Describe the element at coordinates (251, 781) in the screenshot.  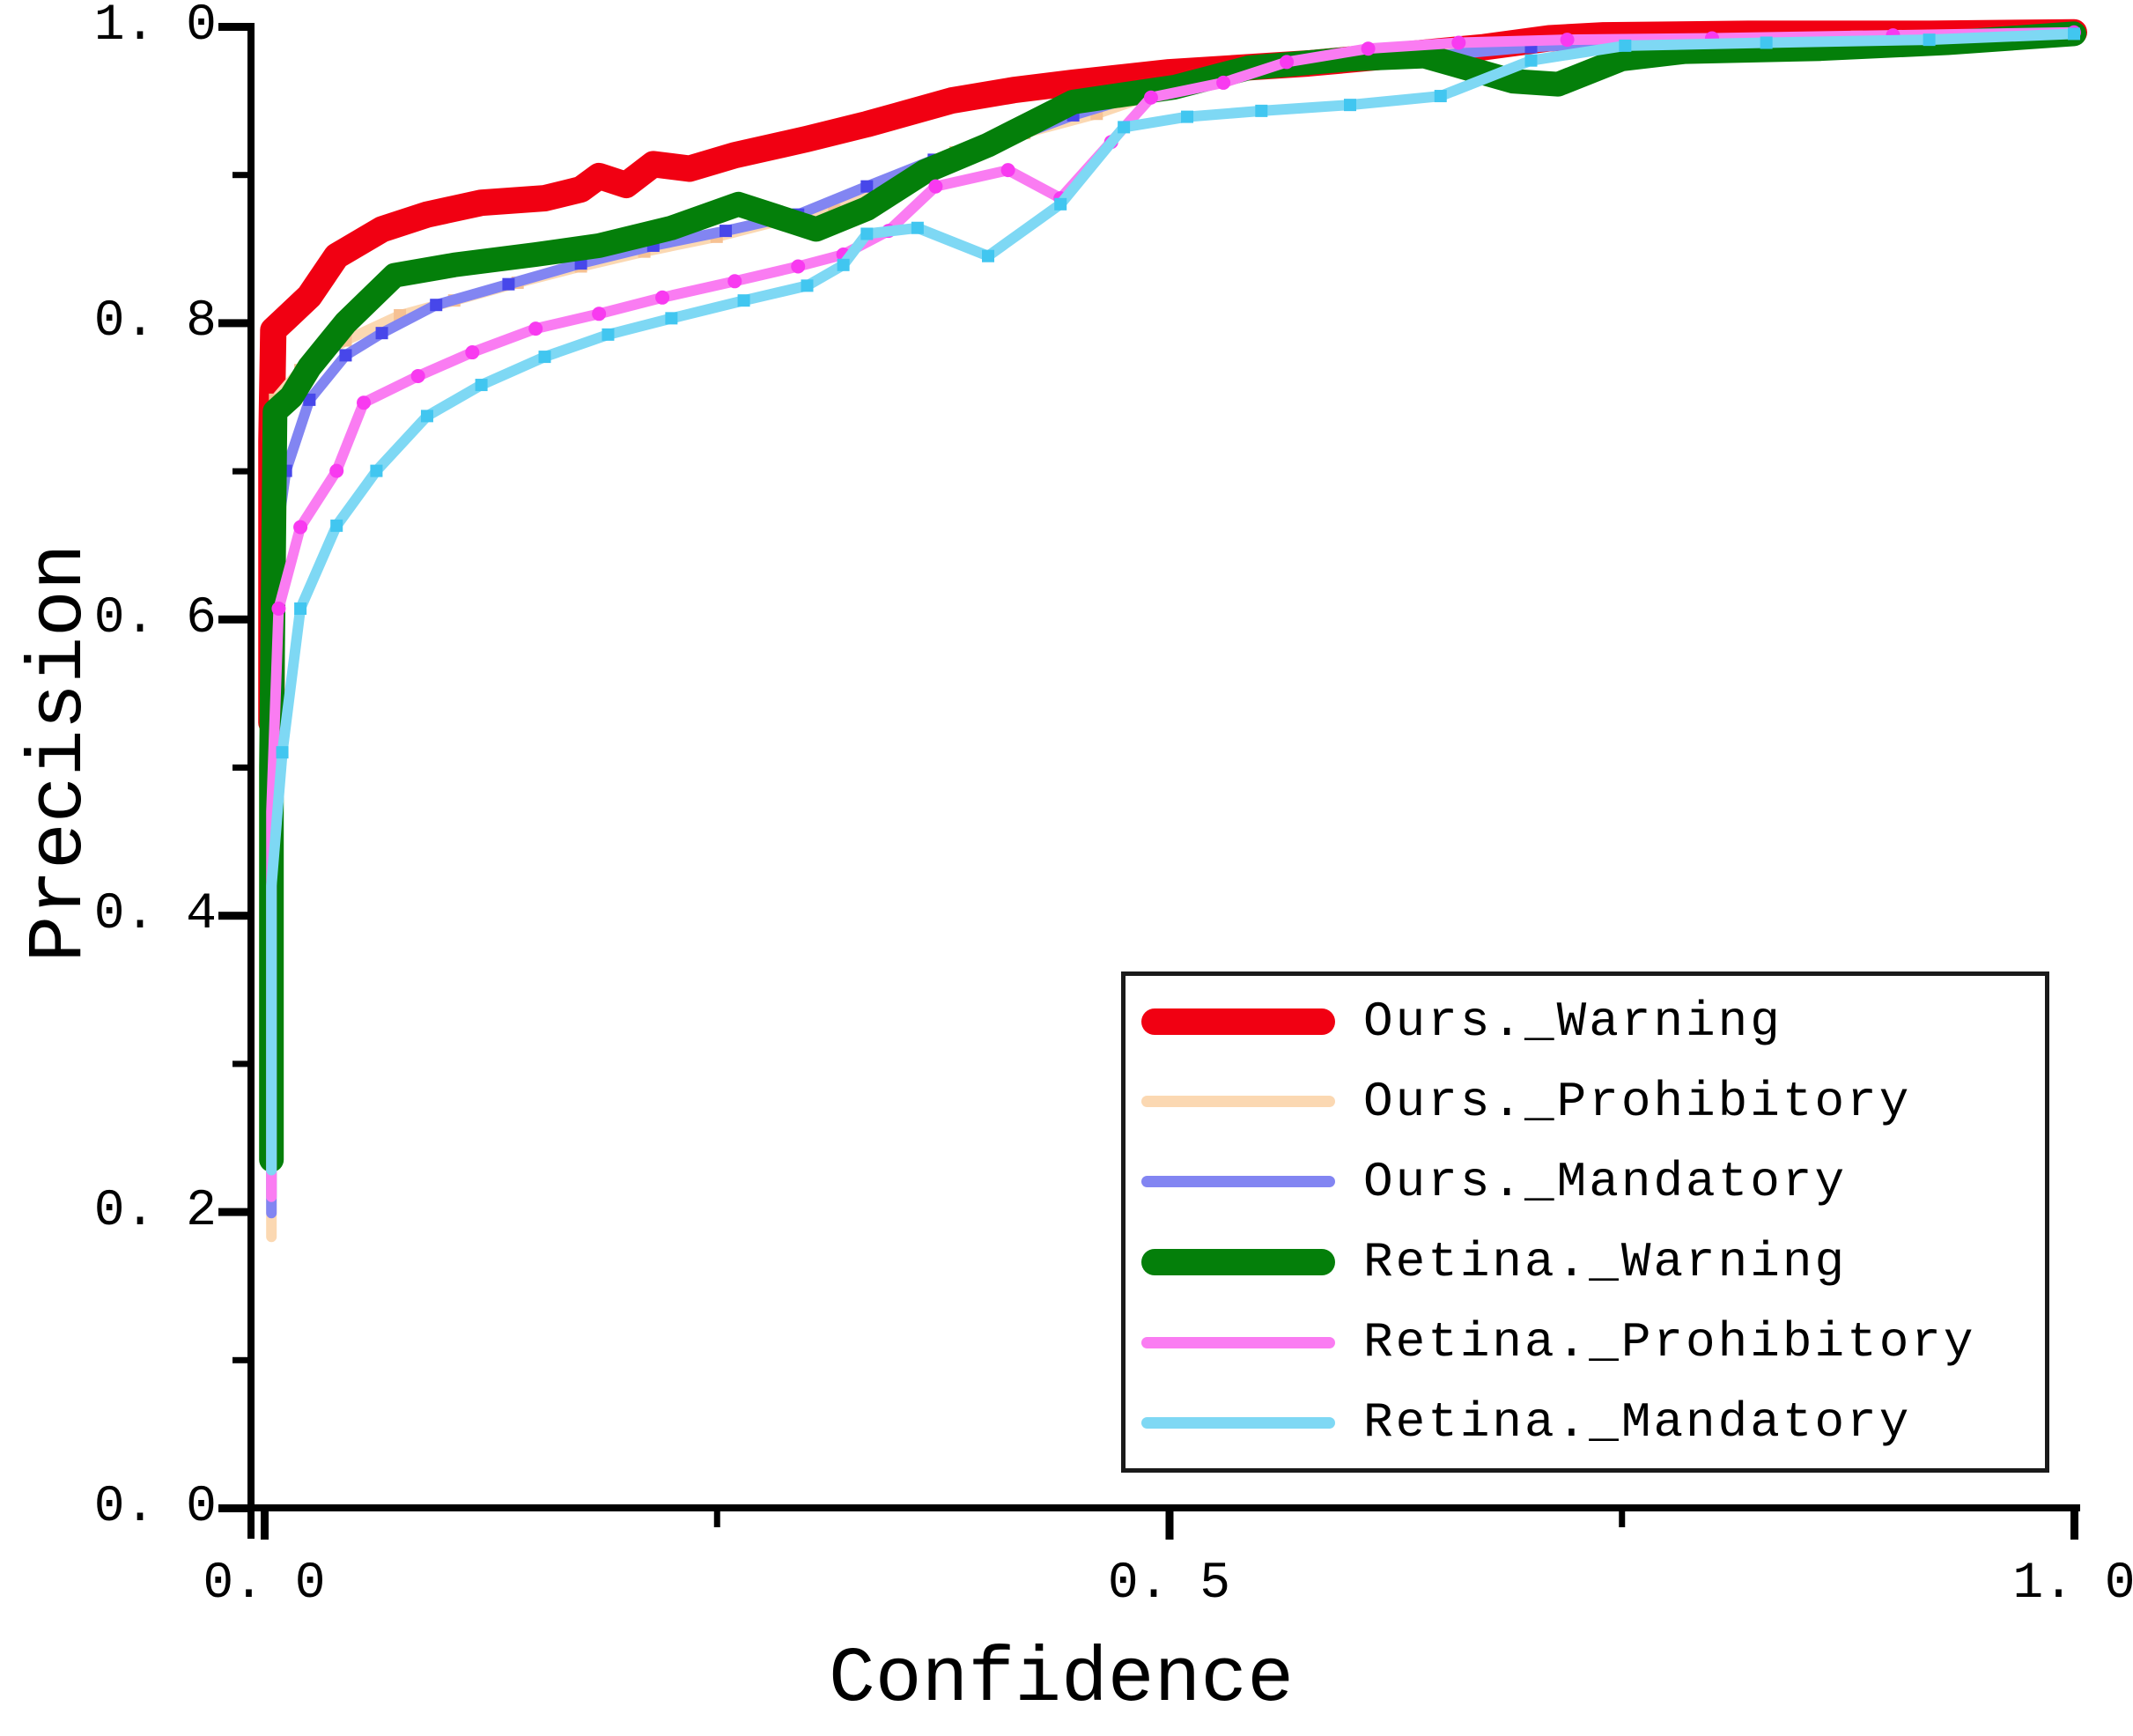
I see `y-axis-spine` at that location.